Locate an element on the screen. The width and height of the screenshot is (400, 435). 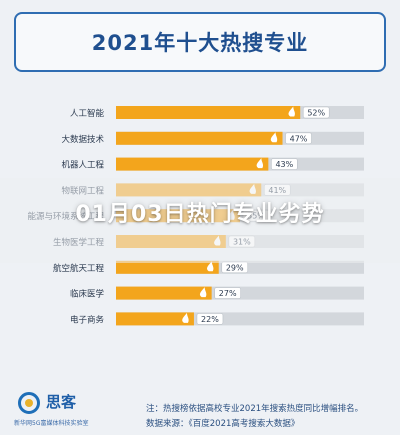
logo-icon is located at coordinates (29, 403).